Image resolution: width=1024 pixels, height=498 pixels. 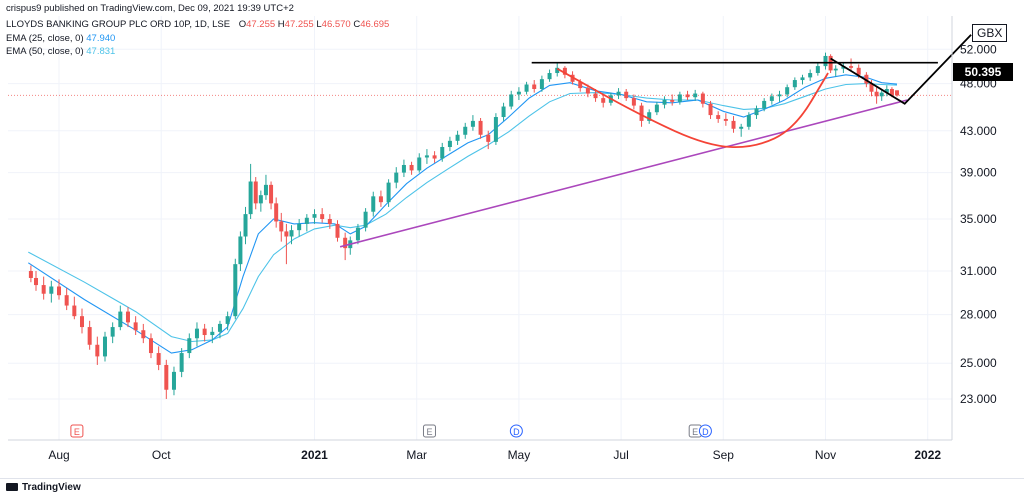 What do you see at coordinates (978, 399) in the screenshot?
I see `y-tick-label: 23.000` at bounding box center [978, 399].